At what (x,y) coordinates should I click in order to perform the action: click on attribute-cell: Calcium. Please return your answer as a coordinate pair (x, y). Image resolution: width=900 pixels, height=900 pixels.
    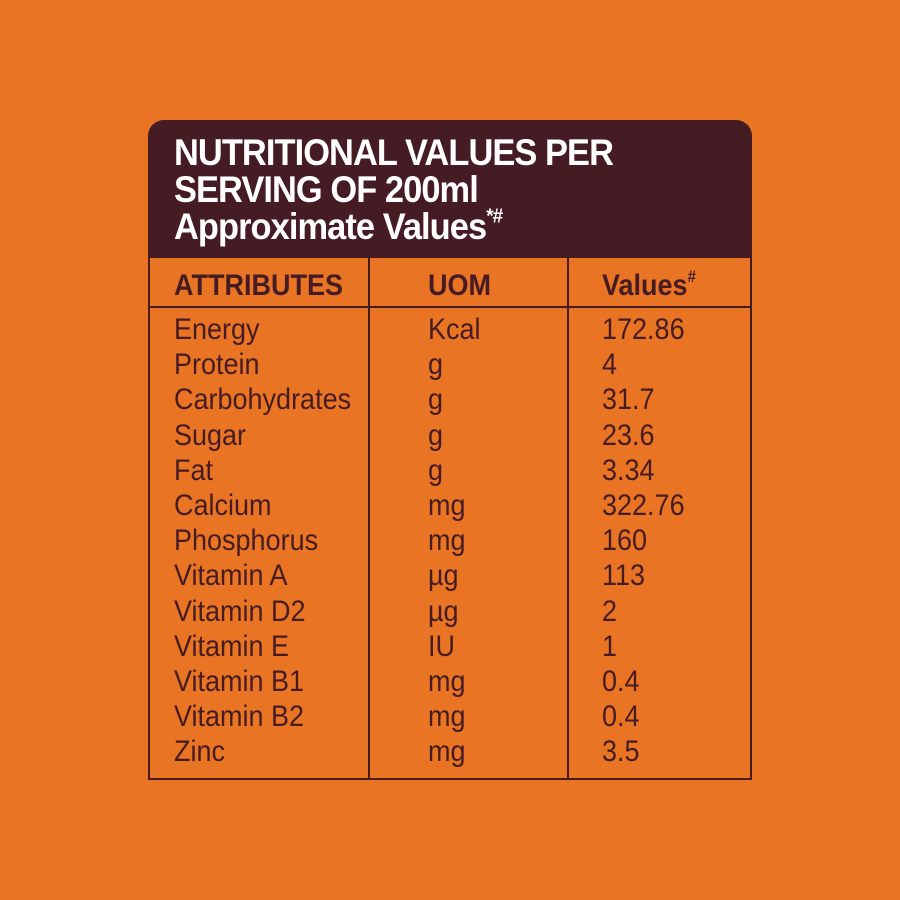
    Looking at the image, I should click on (223, 505).